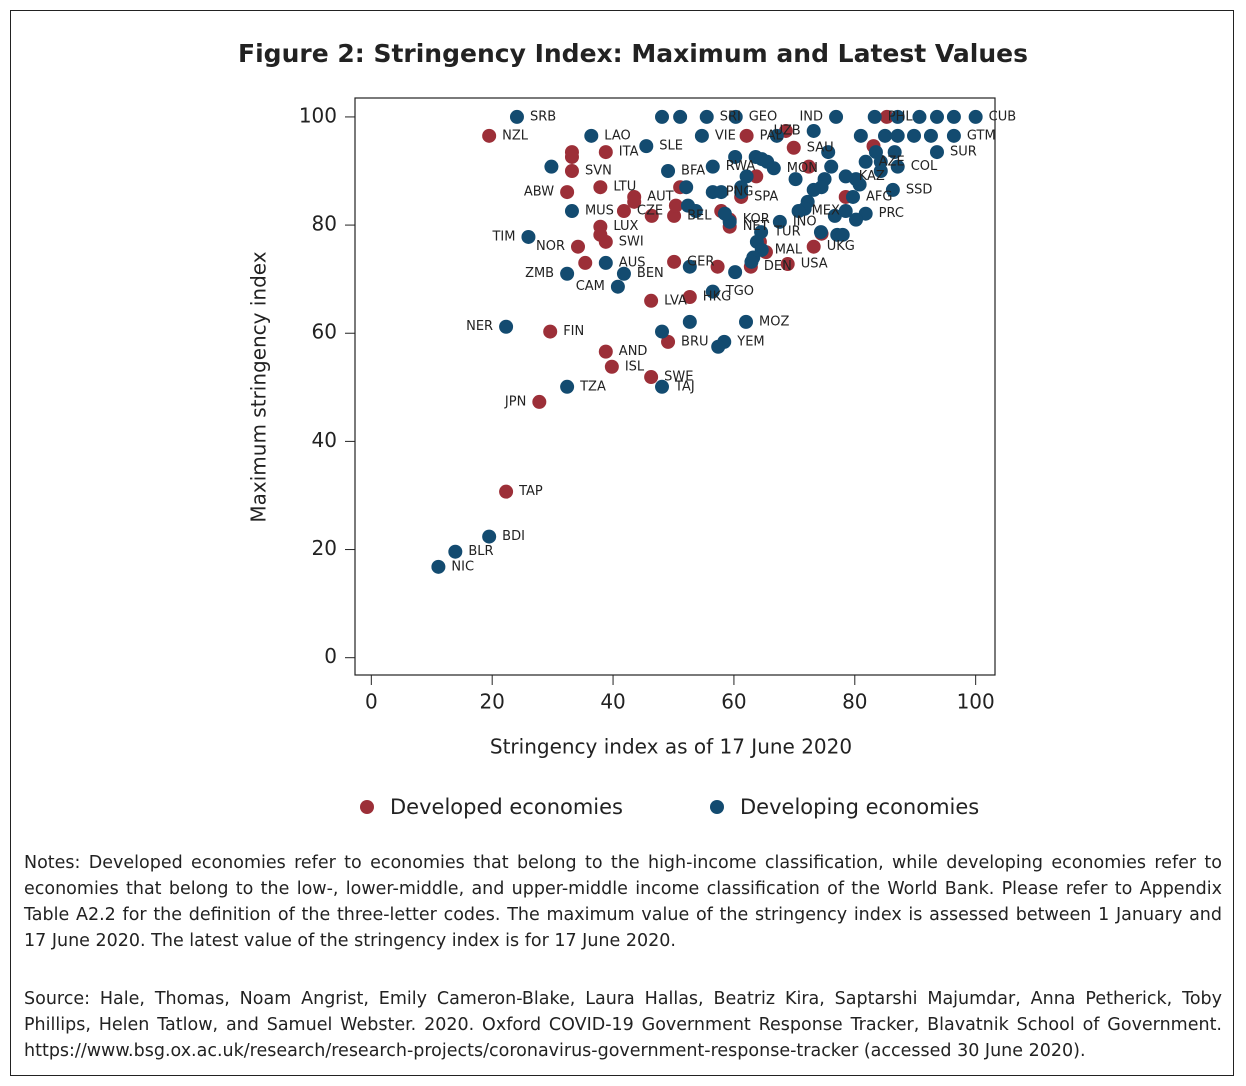 This screenshot has height=1086, width=1246. Describe the element at coordinates (694, 341) in the screenshot. I see `point-label: BRU` at that location.